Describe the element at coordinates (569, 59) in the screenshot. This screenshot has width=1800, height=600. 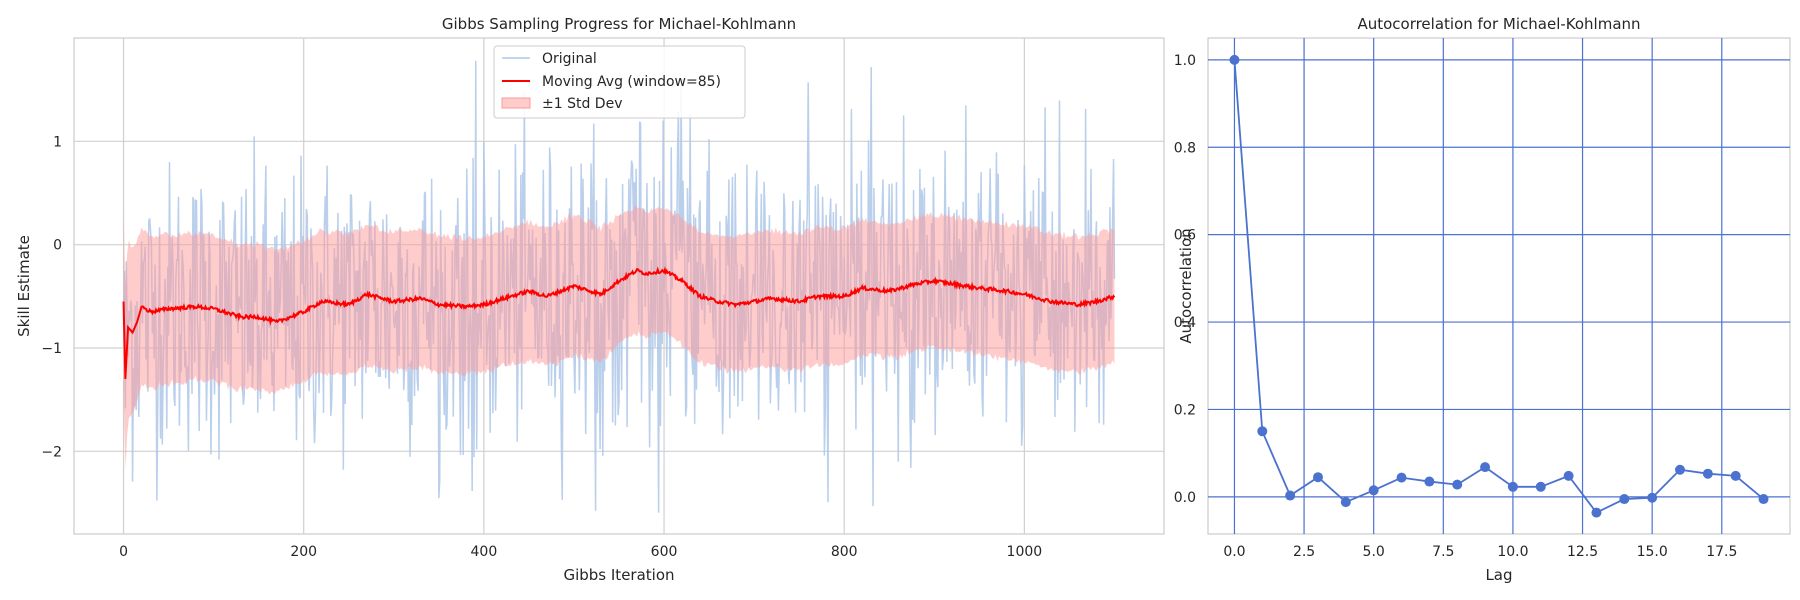
I see `legend-original-label: Original` at that location.